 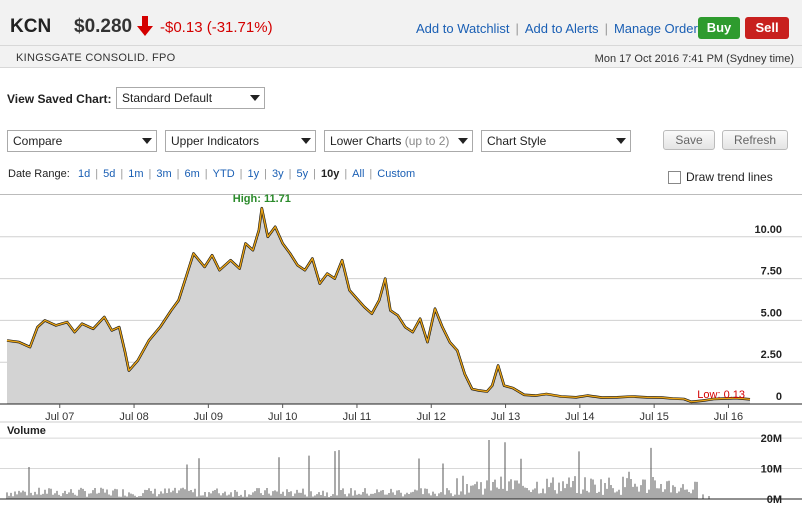 I want to click on manage-orders-link: Manage Orders, so click(x=659, y=28).